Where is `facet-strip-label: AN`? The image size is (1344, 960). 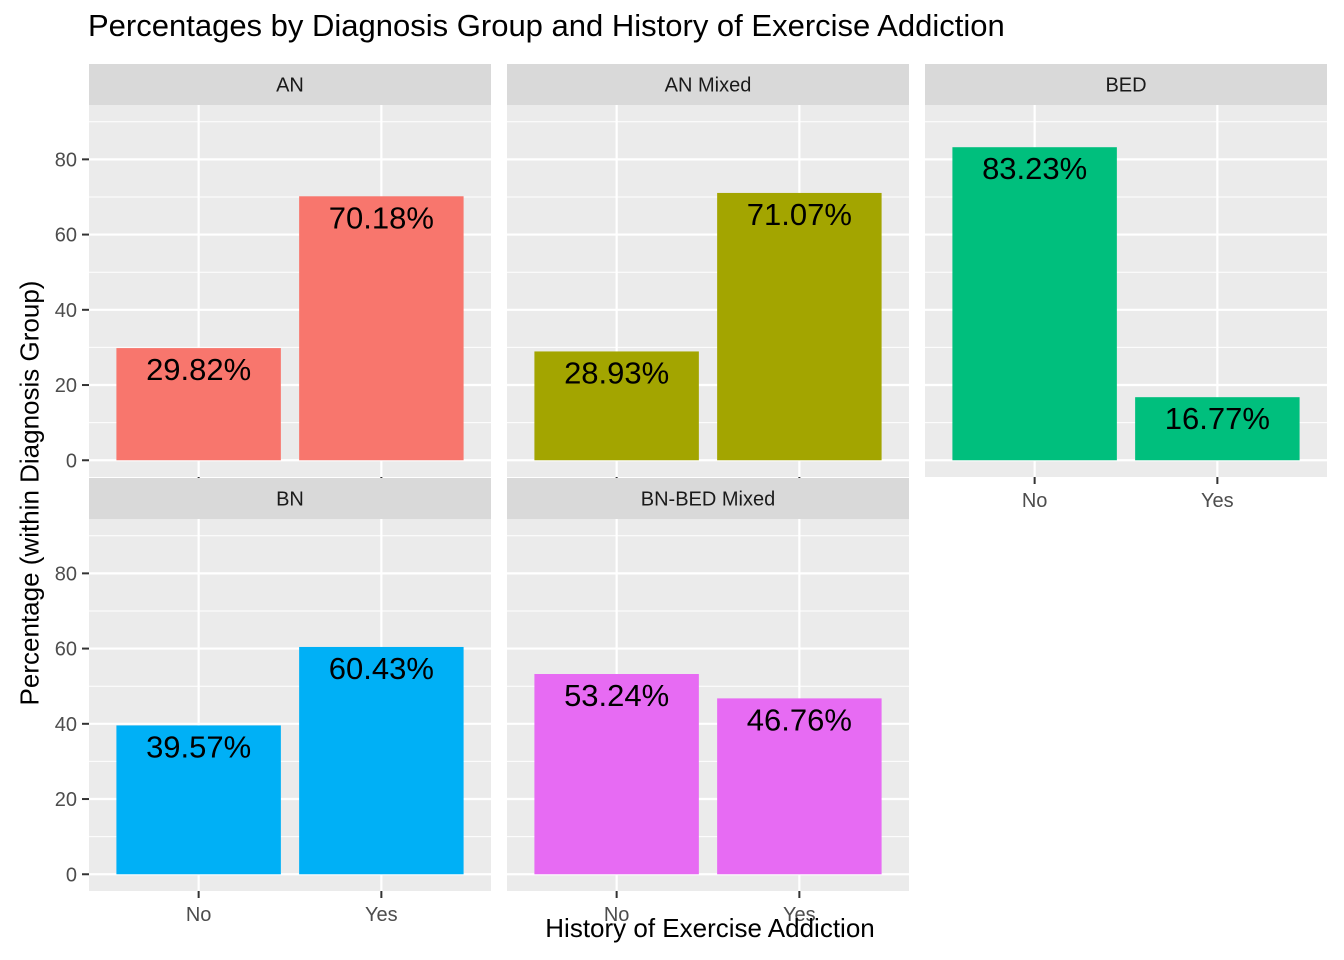
facet-strip-label: AN is located at coordinates (290, 86).